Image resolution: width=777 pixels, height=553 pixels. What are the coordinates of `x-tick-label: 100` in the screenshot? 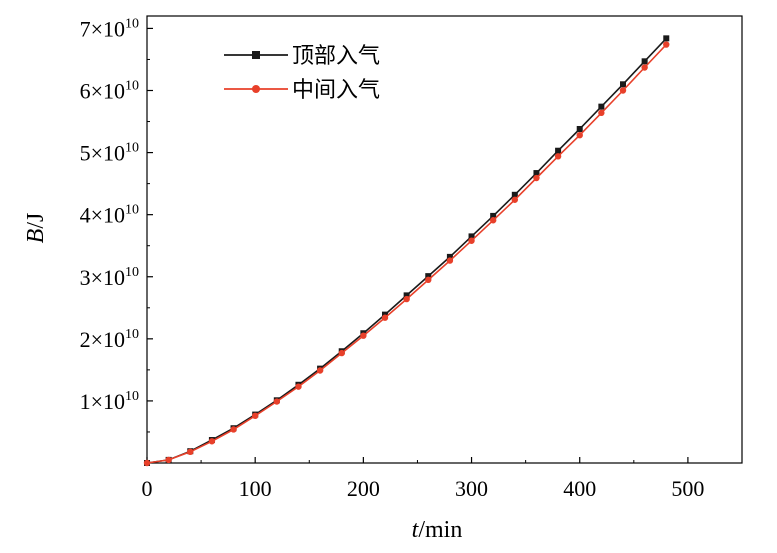 It's located at (255, 488).